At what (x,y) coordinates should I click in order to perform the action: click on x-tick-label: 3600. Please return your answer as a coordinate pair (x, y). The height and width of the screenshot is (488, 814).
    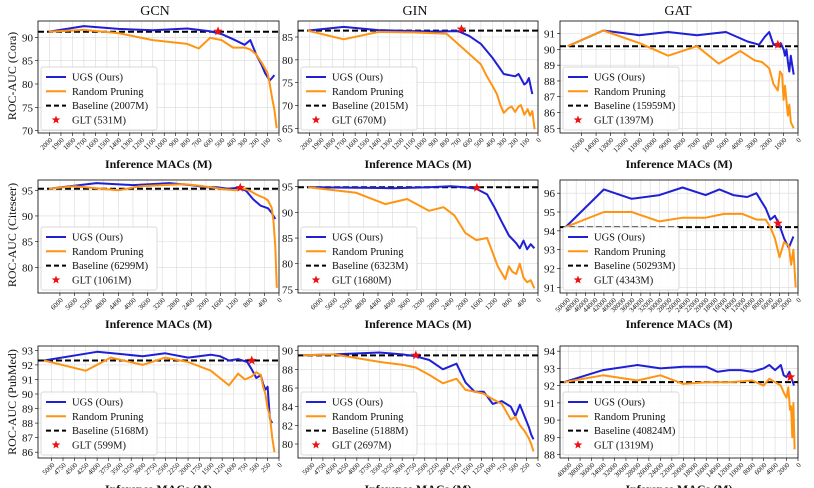
    Looking at the image, I should click on (404, 304).